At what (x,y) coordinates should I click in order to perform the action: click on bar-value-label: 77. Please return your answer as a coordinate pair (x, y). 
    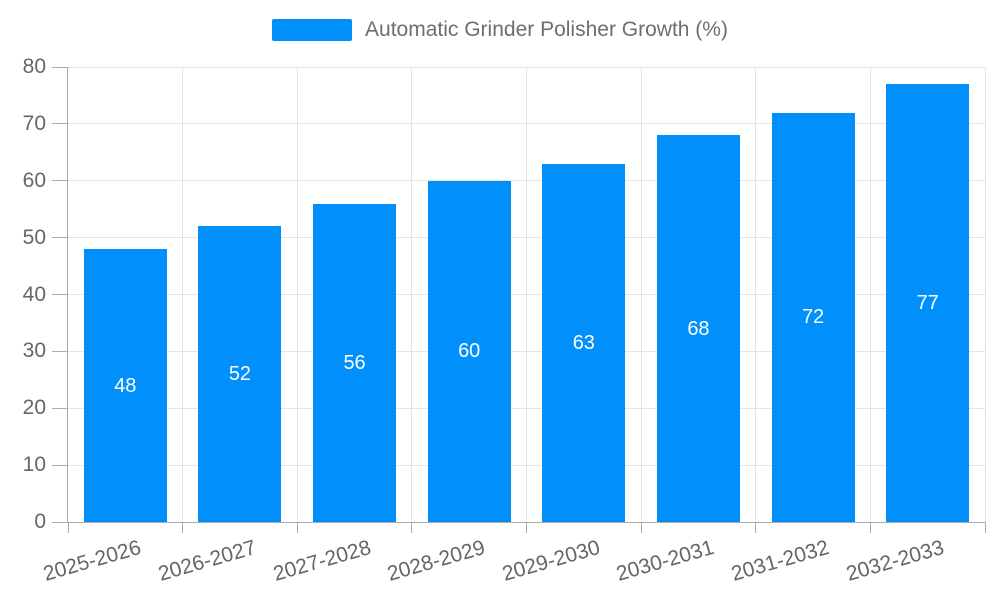
    Looking at the image, I should click on (927, 303).